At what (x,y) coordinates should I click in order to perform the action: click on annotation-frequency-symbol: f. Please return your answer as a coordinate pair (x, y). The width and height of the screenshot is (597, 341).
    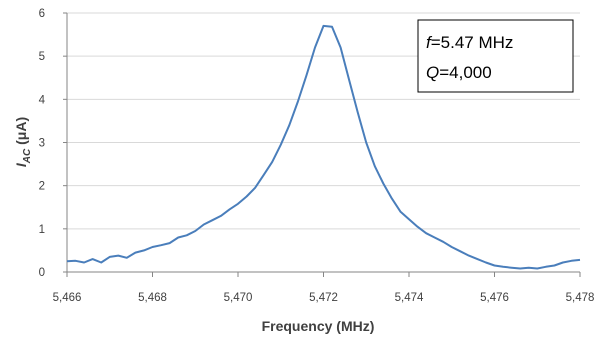
    Looking at the image, I should click on (429, 42).